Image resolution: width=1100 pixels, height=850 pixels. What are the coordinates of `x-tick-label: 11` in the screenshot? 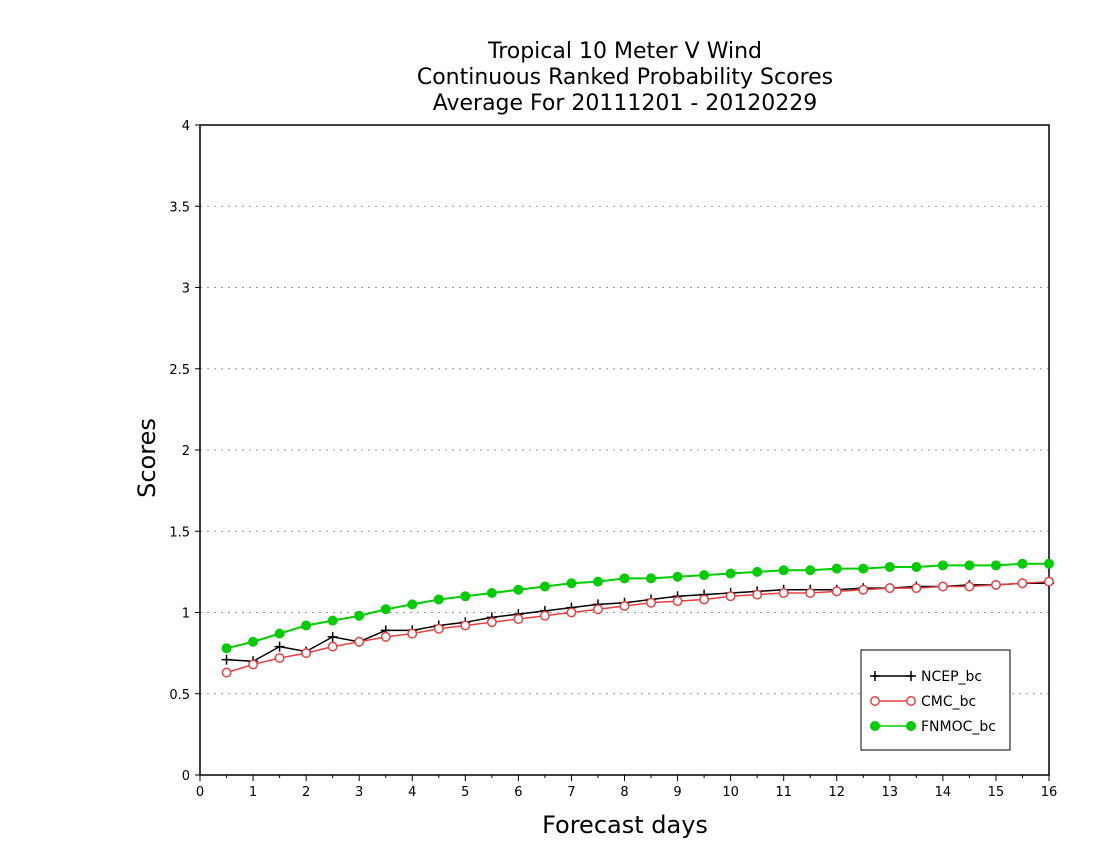 It's located at (783, 792).